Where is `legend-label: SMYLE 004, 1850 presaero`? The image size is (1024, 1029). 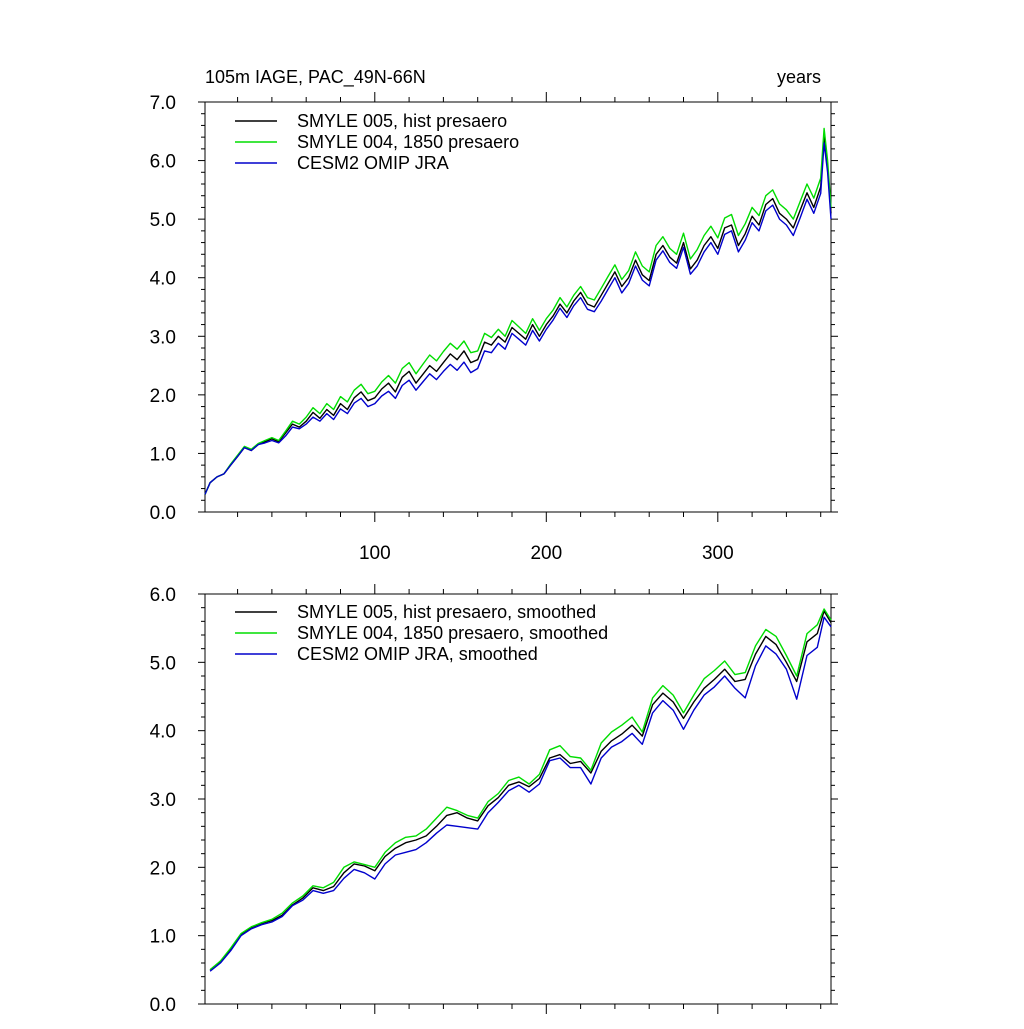 legend-label: SMYLE 004, 1850 presaero is located at coordinates (408, 142).